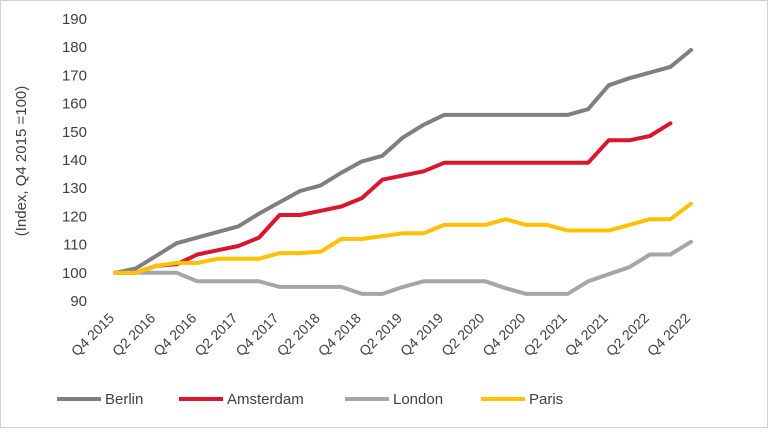  I want to click on series-line-paris, so click(403, 238).